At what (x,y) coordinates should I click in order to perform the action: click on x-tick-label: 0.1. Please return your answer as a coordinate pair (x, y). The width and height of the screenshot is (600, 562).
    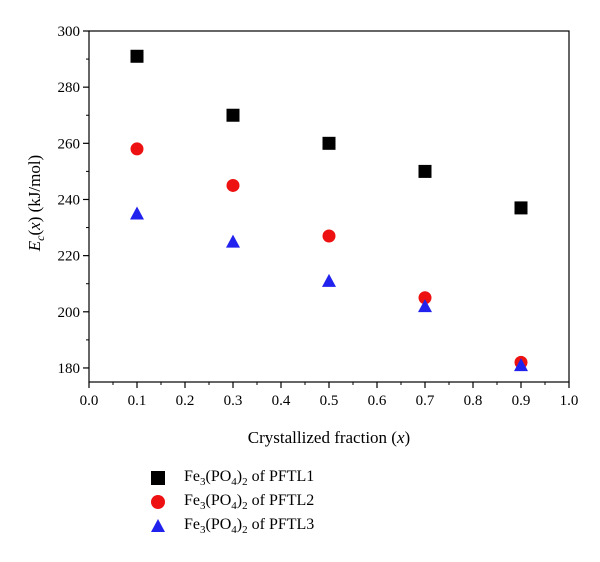
    Looking at the image, I should click on (137, 401).